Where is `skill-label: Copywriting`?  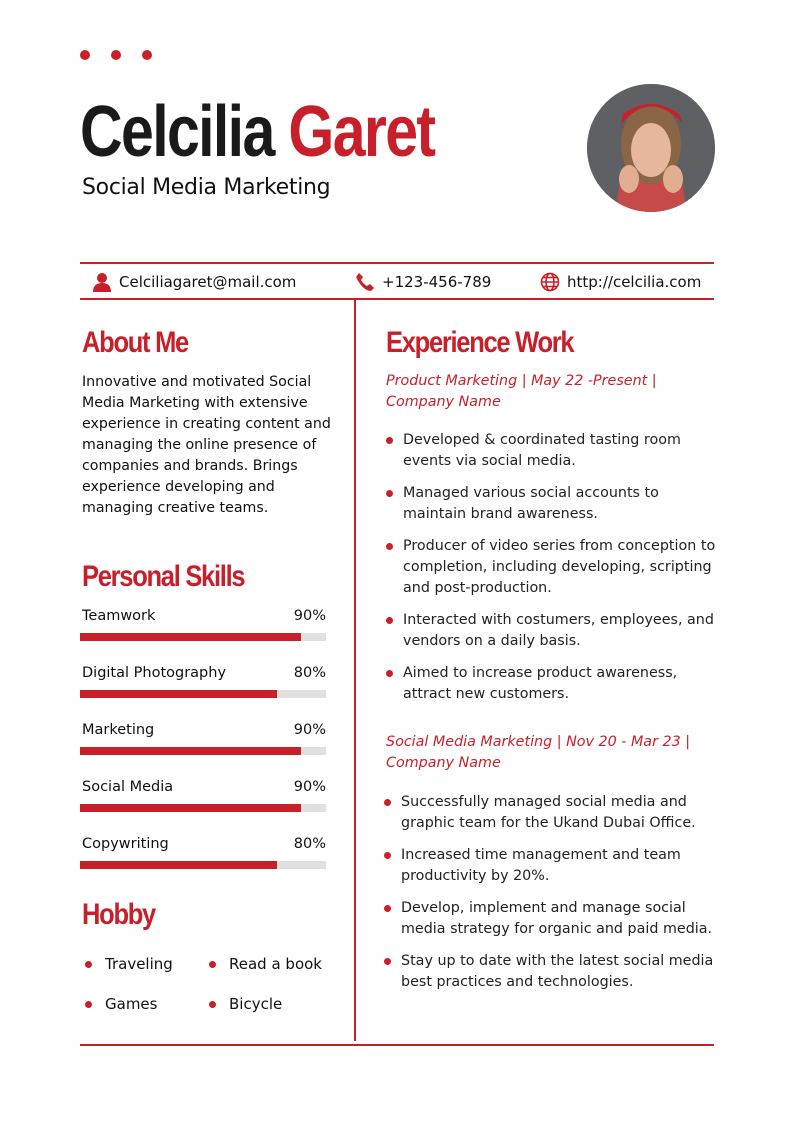 skill-label: Copywriting is located at coordinates (125, 844).